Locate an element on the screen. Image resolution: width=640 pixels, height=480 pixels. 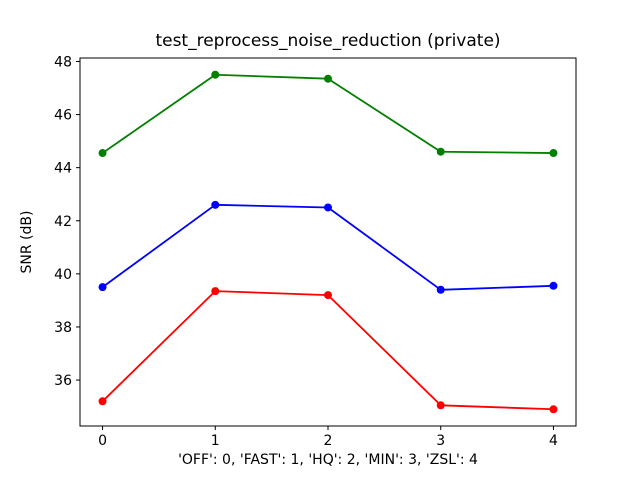
x-tick-label: 2 is located at coordinates (328, 441).